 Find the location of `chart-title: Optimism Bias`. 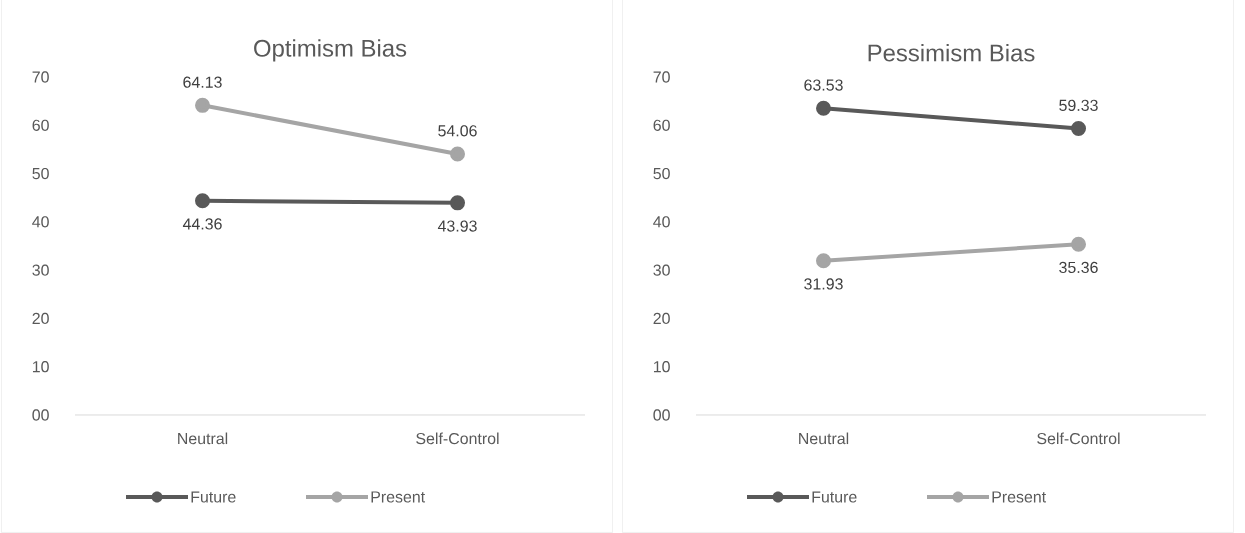

chart-title: Optimism Bias is located at coordinates (330, 50).